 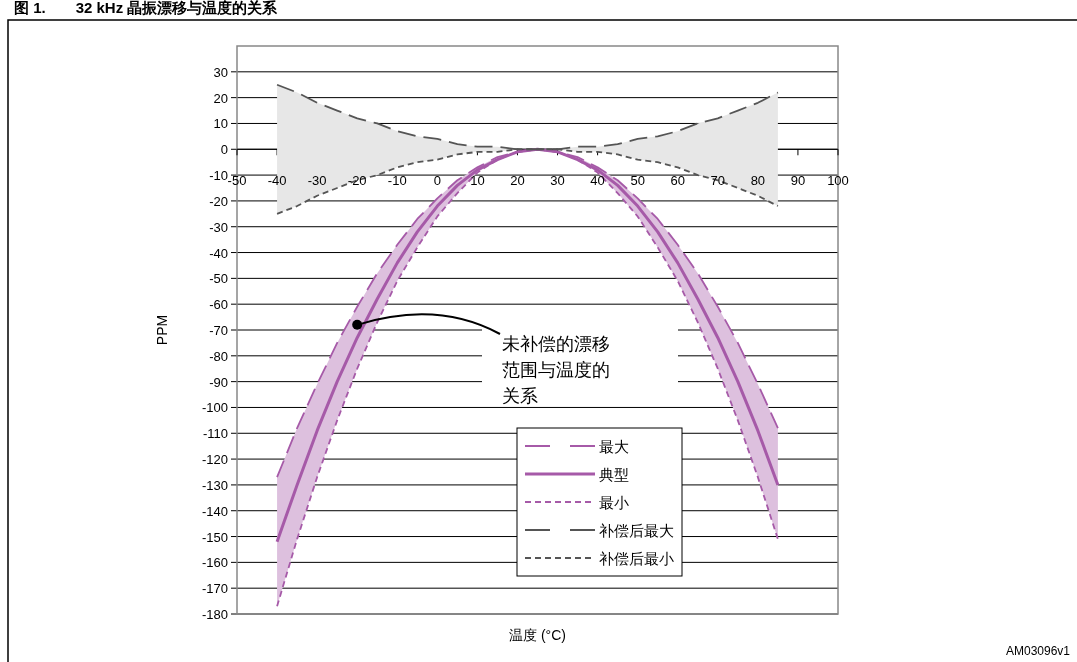 What do you see at coordinates (218, 305) in the screenshot?
I see `y-tick-label: -60` at bounding box center [218, 305].